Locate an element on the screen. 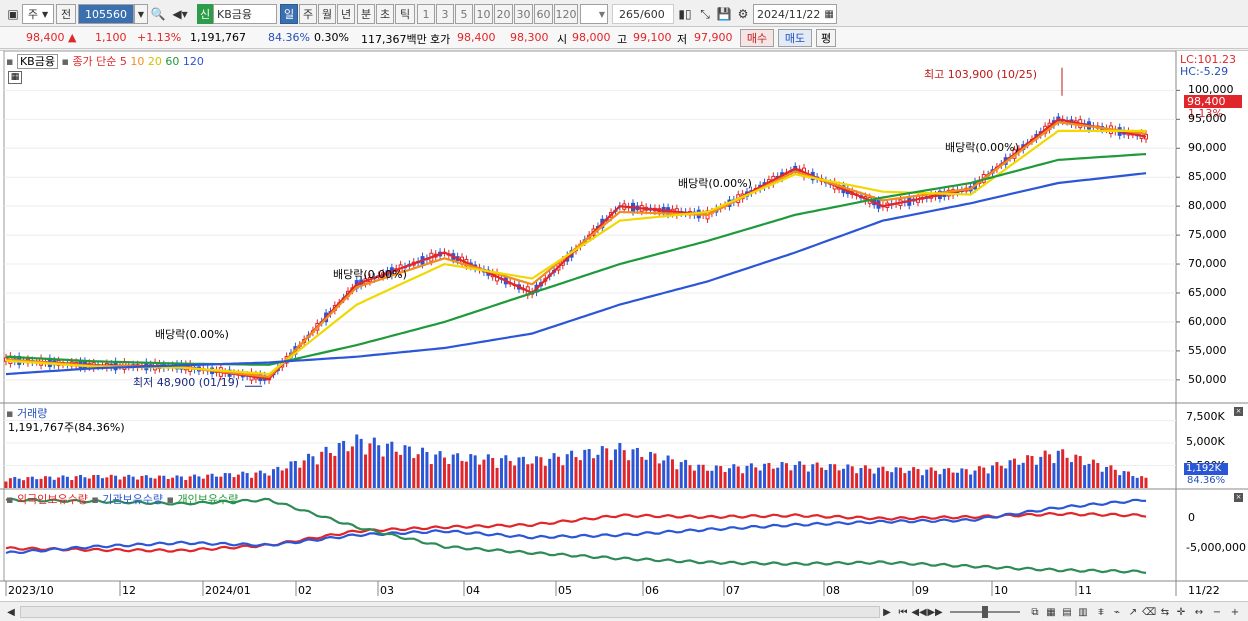 This screenshot has width=1248, height=621. date-field: 2024/11/22 ▦ is located at coordinates (795, 14).